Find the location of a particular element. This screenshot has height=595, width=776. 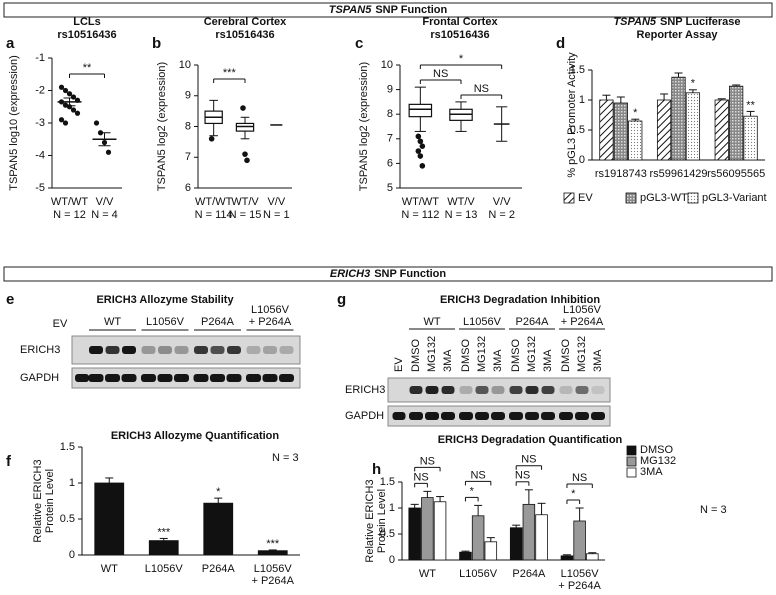

y-tick-label: 10 is located at coordinates (185, 65).